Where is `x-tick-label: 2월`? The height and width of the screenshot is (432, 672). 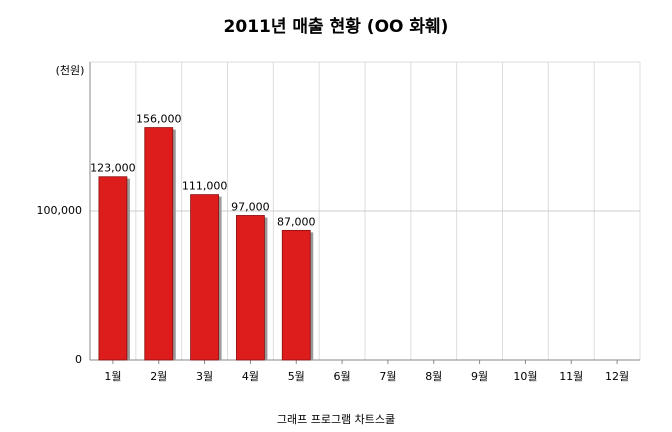
x-tick-label: 2월 is located at coordinates (158, 376).